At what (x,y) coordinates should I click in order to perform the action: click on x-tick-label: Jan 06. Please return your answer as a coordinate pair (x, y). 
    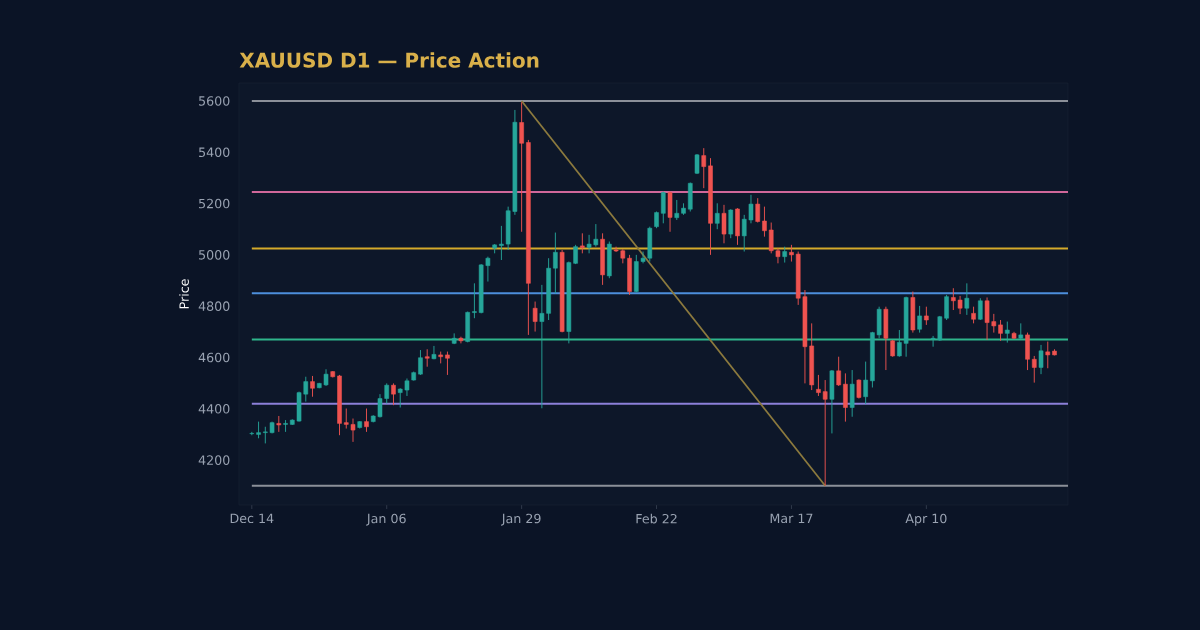
    Looking at the image, I should click on (386, 519).